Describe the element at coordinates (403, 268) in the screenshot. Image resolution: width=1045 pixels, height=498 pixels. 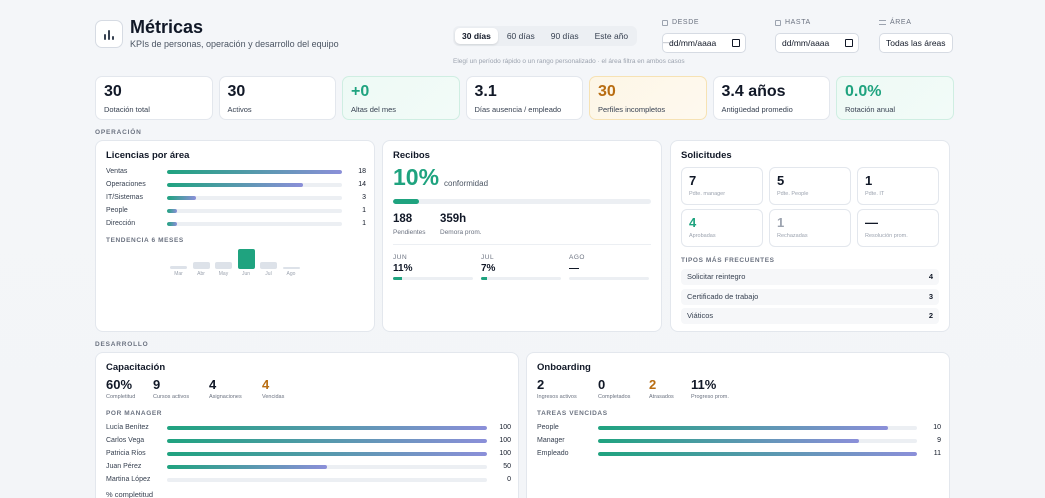
I see `month-value: 11%` at that location.